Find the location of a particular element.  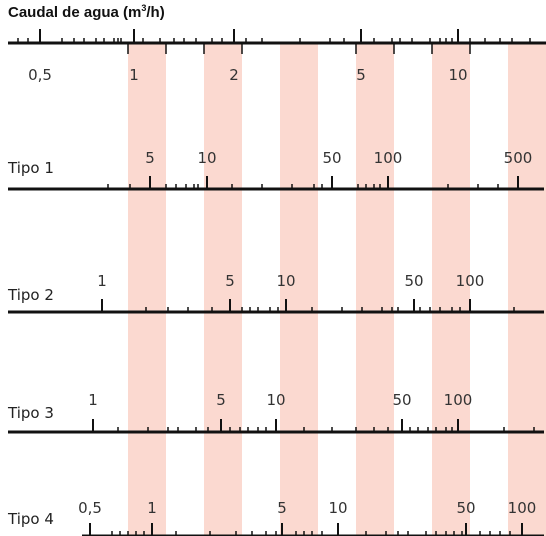

scale-4-tick-label: 0,5 is located at coordinates (90, 508).